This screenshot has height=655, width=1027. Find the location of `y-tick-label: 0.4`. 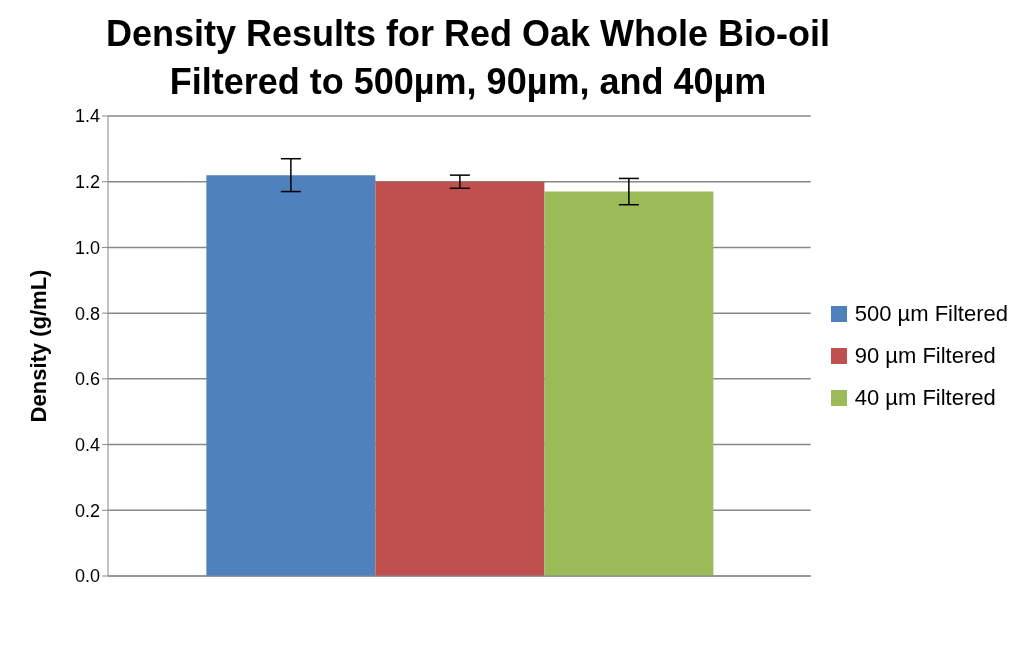

y-tick-label: 0.4 is located at coordinates (87, 444).